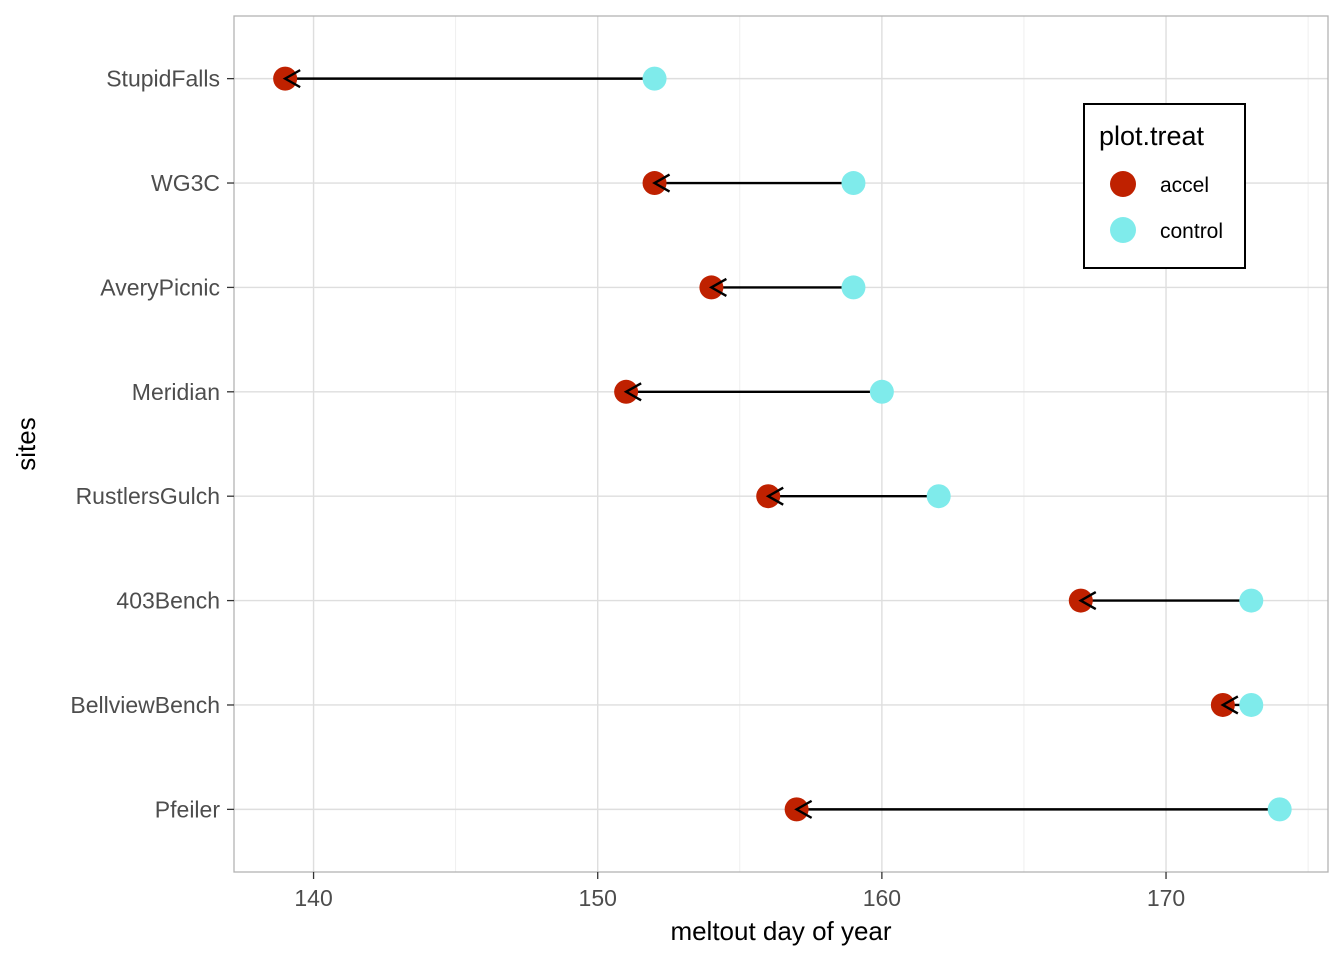 The image size is (1344, 960). What do you see at coordinates (739, 891) in the screenshot?
I see `x-ticks: 140 150 160 170` at bounding box center [739, 891].